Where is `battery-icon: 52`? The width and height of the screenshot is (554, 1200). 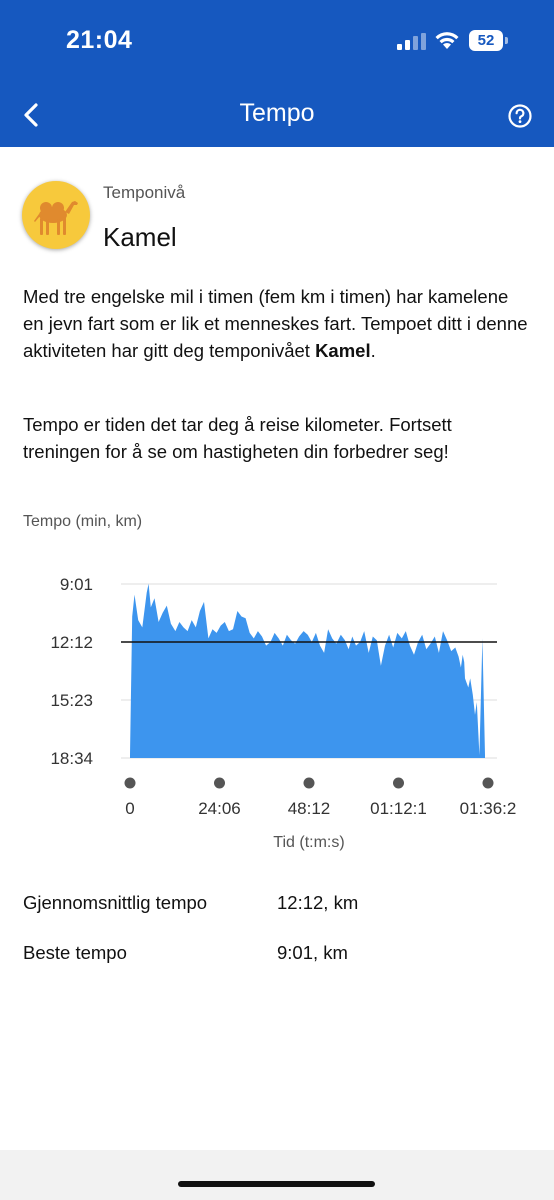
battery-icon: 52 is located at coordinates (489, 41).